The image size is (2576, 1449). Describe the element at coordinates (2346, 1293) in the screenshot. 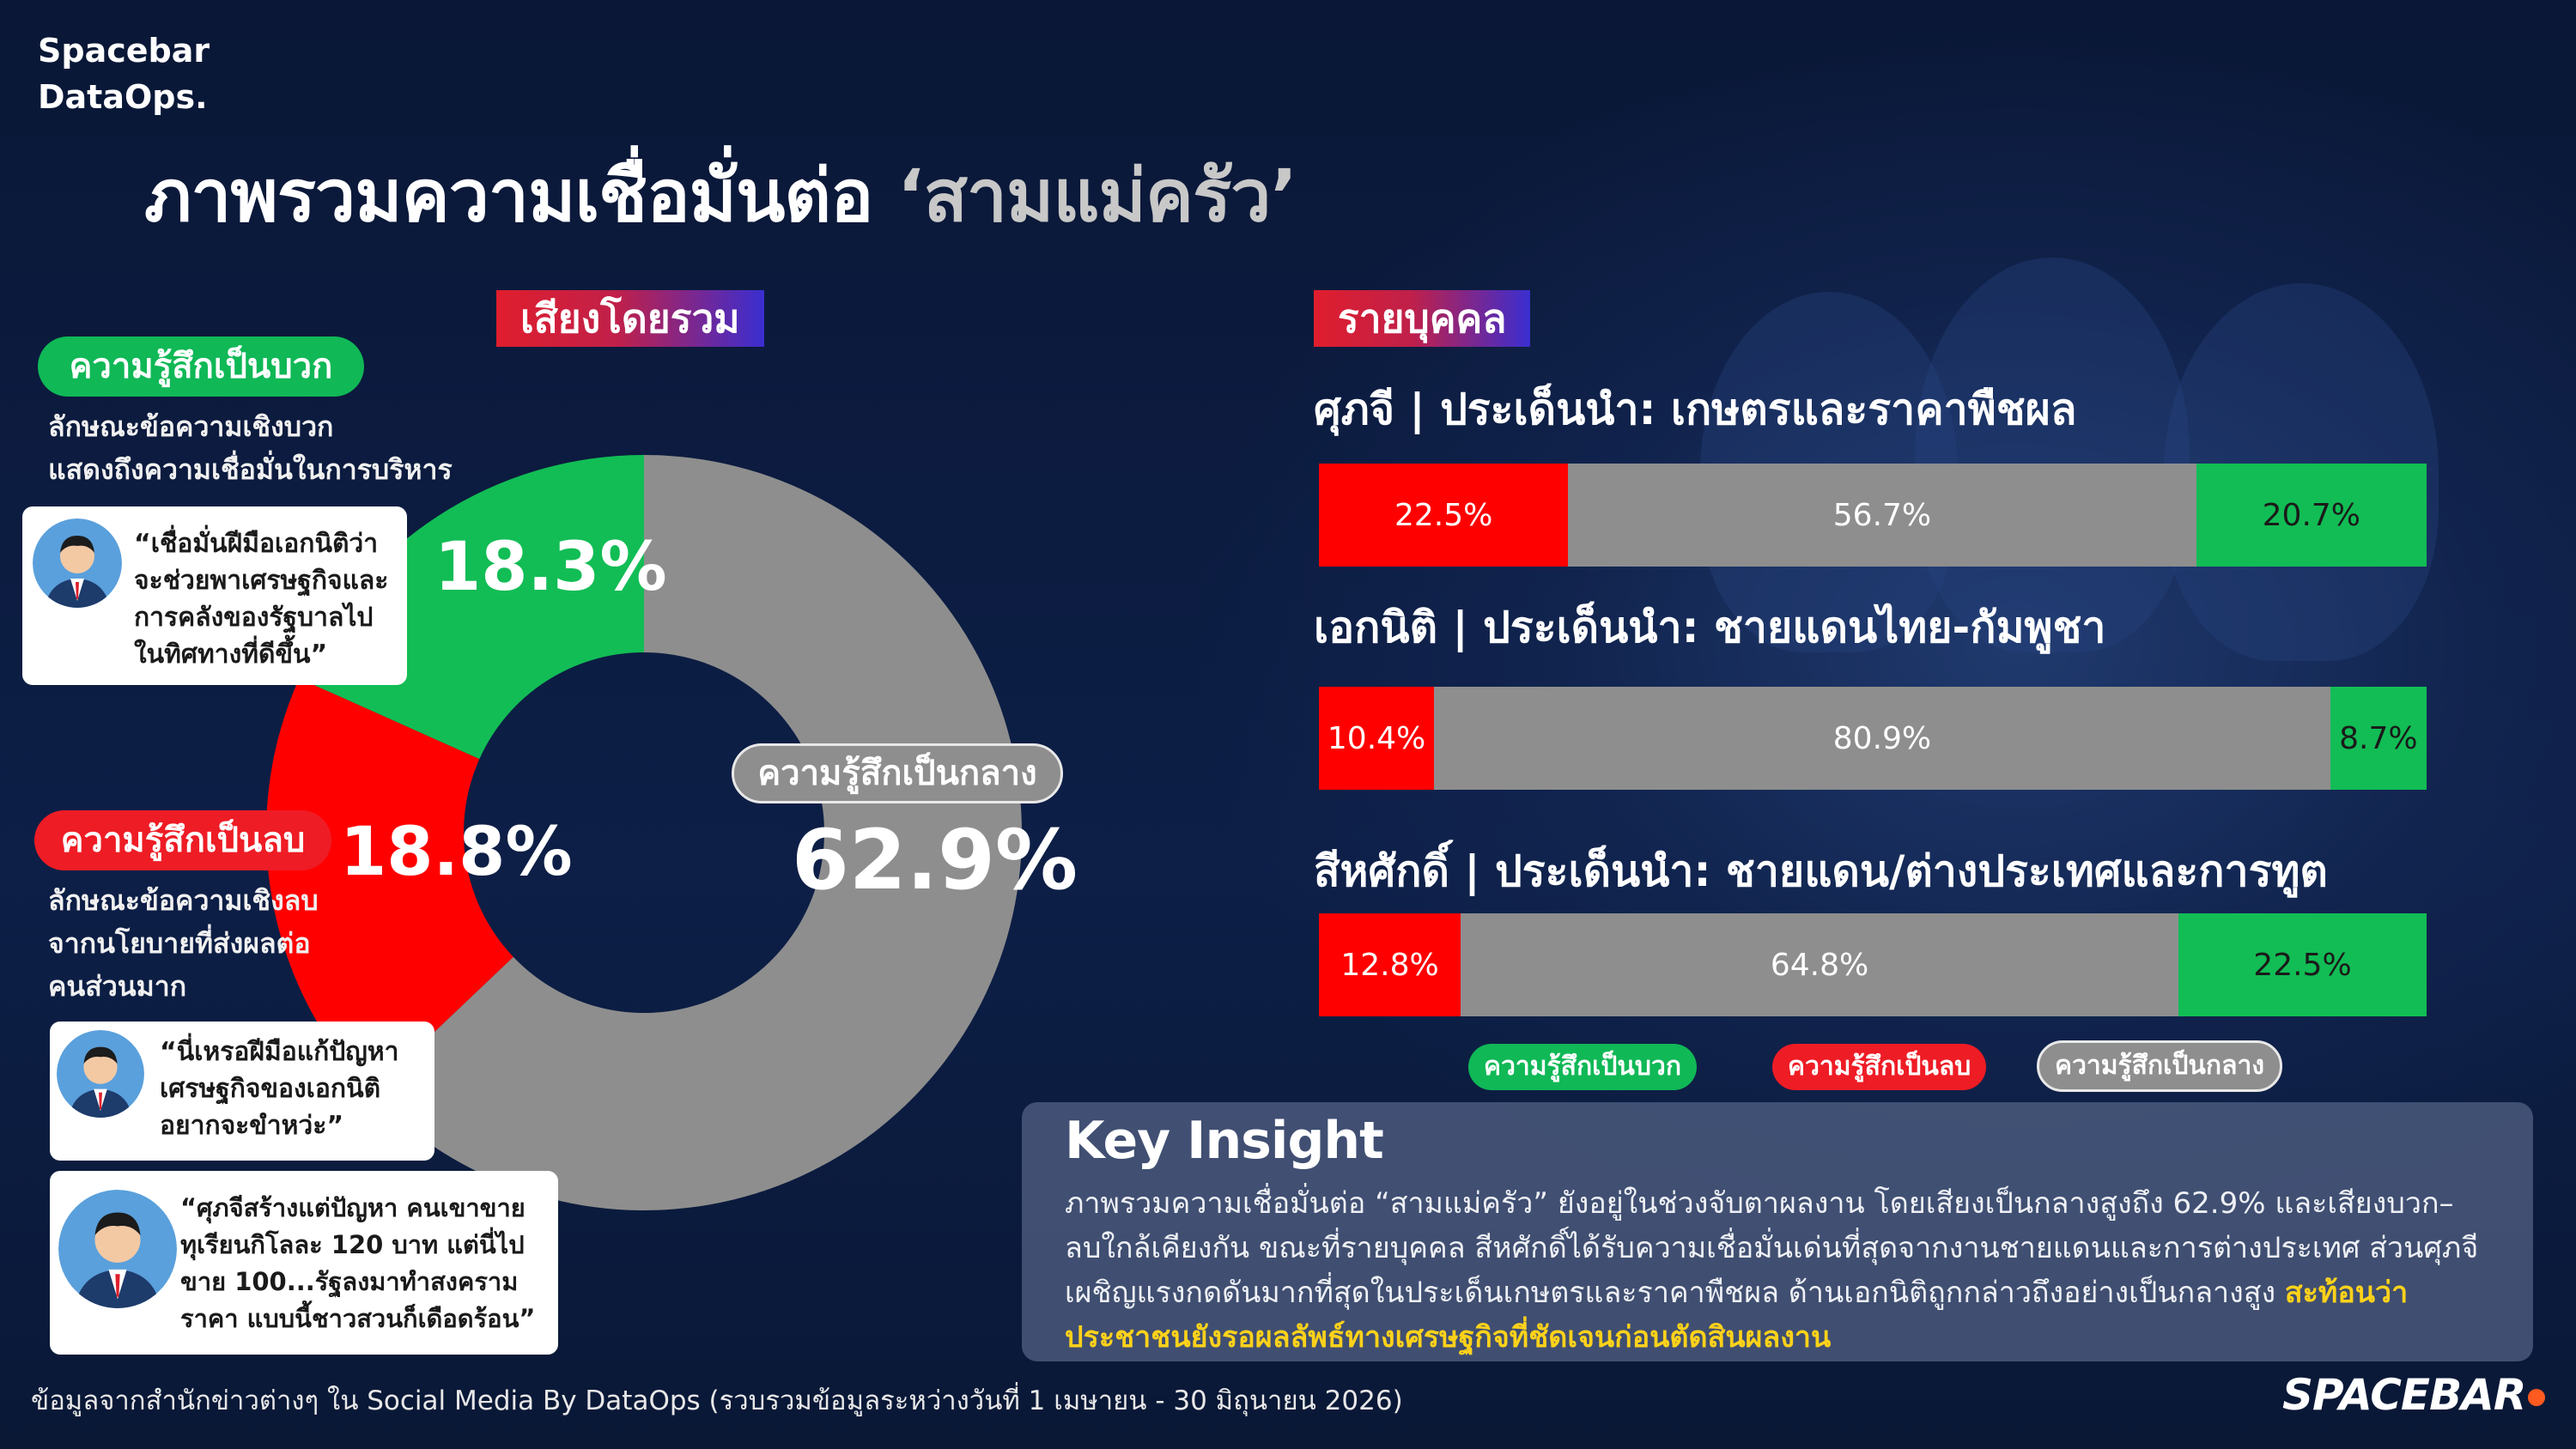

I see `insight-highlight-1: สะท้อนว่า` at that location.